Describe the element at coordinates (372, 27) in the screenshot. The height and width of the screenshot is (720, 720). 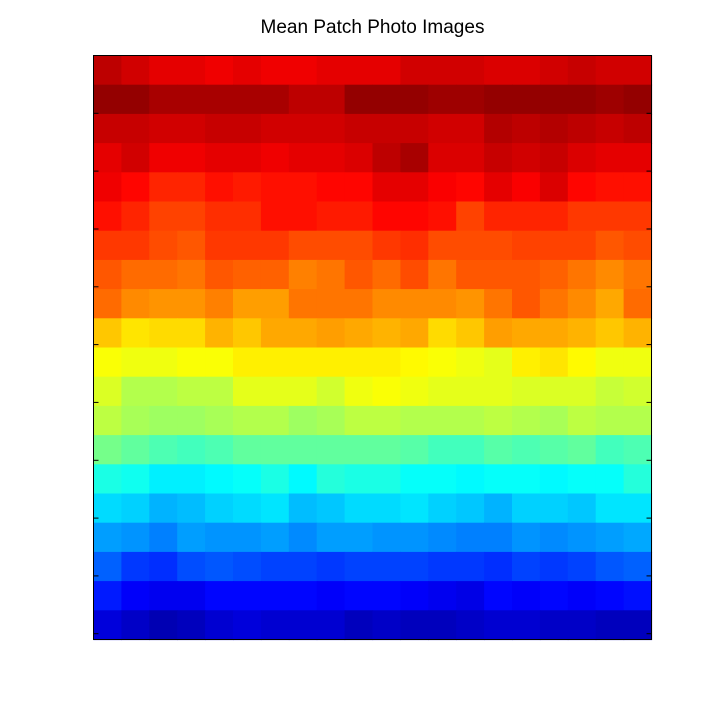
I see `chart-title: Mean Patch Photo Images` at that location.